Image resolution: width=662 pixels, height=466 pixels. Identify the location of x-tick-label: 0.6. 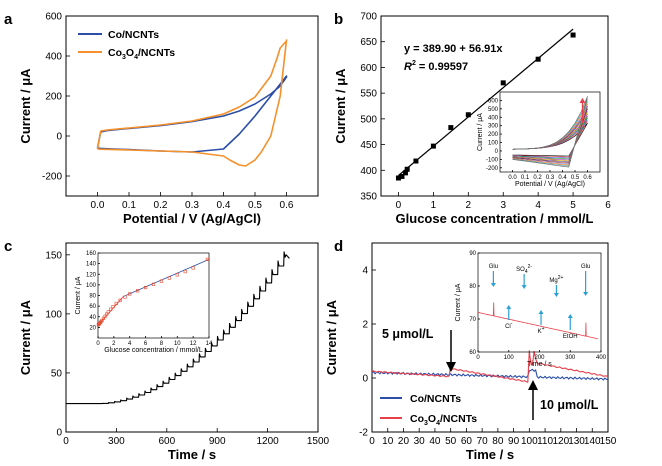
(587, 178).